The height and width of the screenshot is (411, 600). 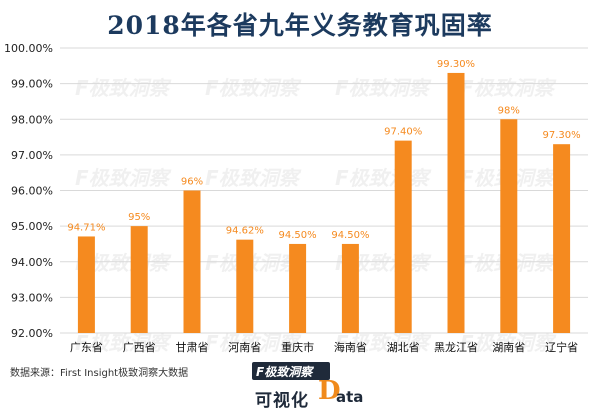 I want to click on brand-logo-box, so click(x=291, y=371).